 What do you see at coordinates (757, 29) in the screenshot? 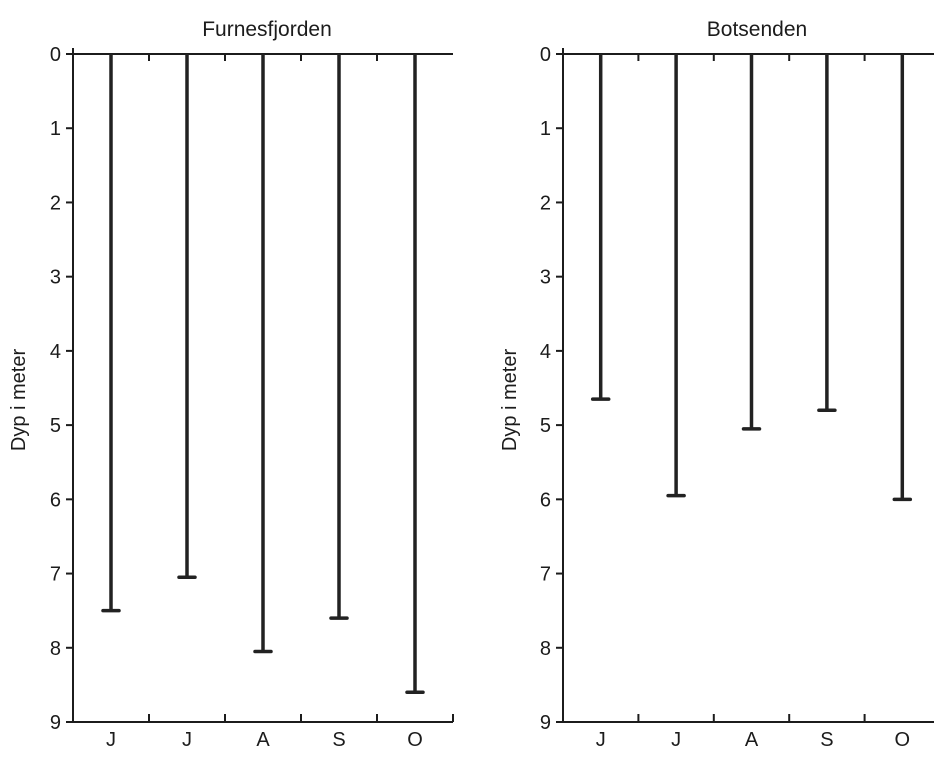
I see `chart-title: Botsenden` at bounding box center [757, 29].